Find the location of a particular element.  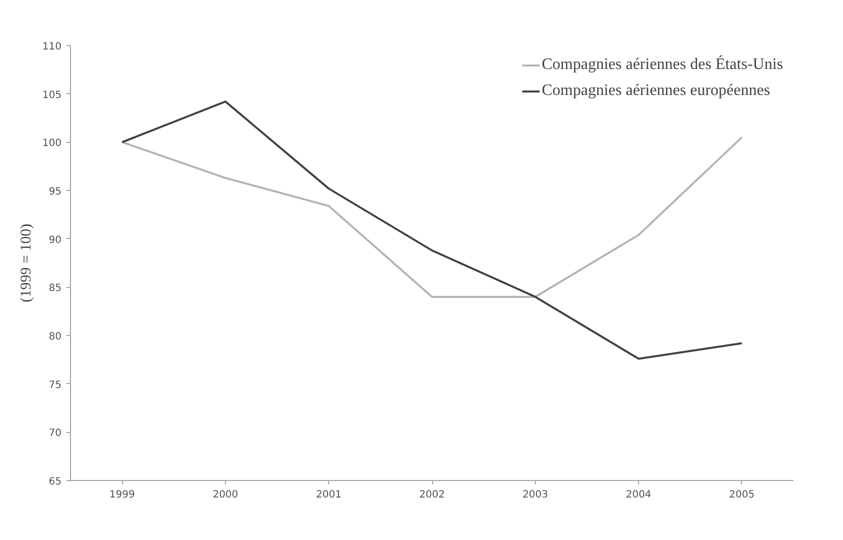

x-tick-label: 2002 is located at coordinates (432, 495).